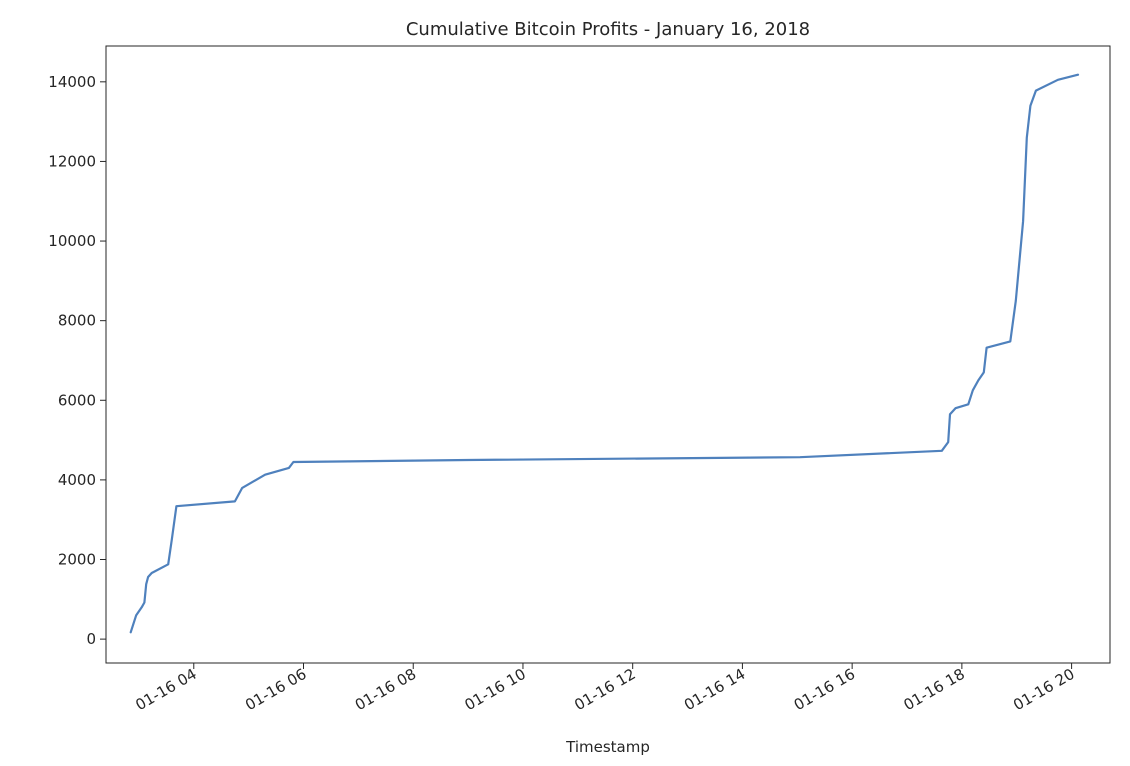 The height and width of the screenshot is (766, 1130). What do you see at coordinates (77, 400) in the screenshot?
I see `y-tick-label: 6000` at bounding box center [77, 400].